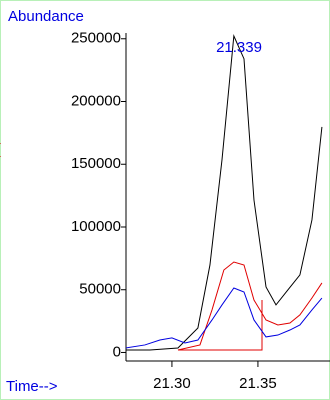 The image size is (330, 400). What do you see at coordinates (220, 325) in the screenshot?
I see `integration-baseline` at bounding box center [220, 325].